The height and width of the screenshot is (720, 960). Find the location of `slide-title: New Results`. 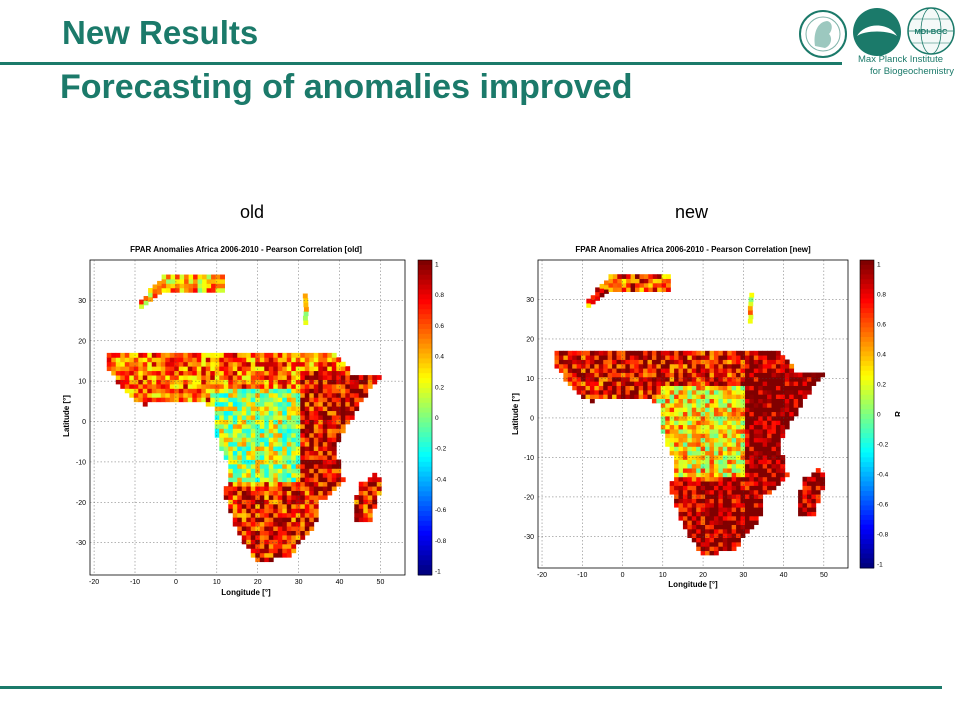

slide-title: New Results is located at coordinates (160, 32).